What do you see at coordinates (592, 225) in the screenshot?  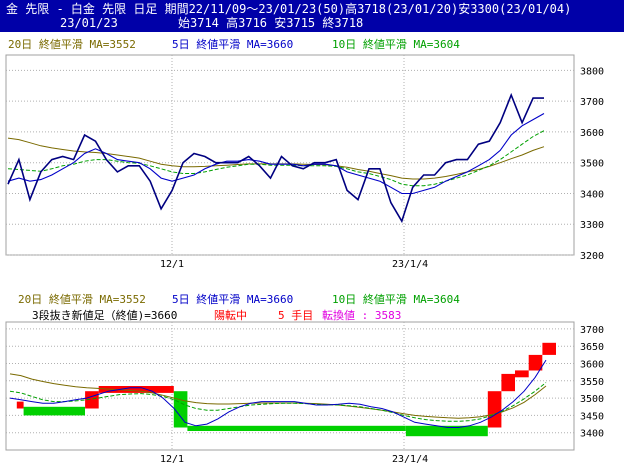 I see `y-tick-label: 3300` at bounding box center [592, 225].